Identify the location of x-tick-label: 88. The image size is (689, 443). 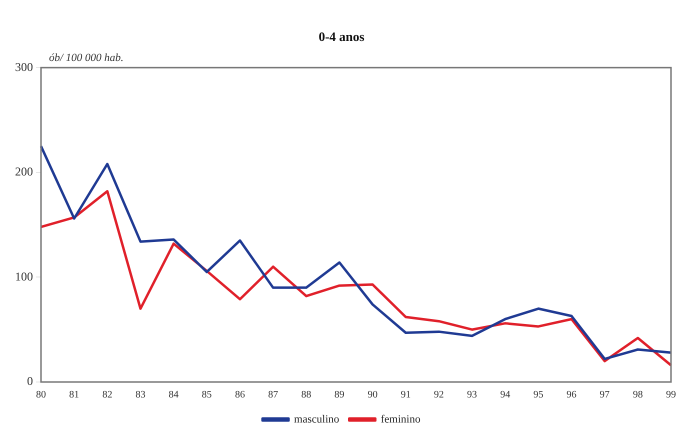
(306, 395).